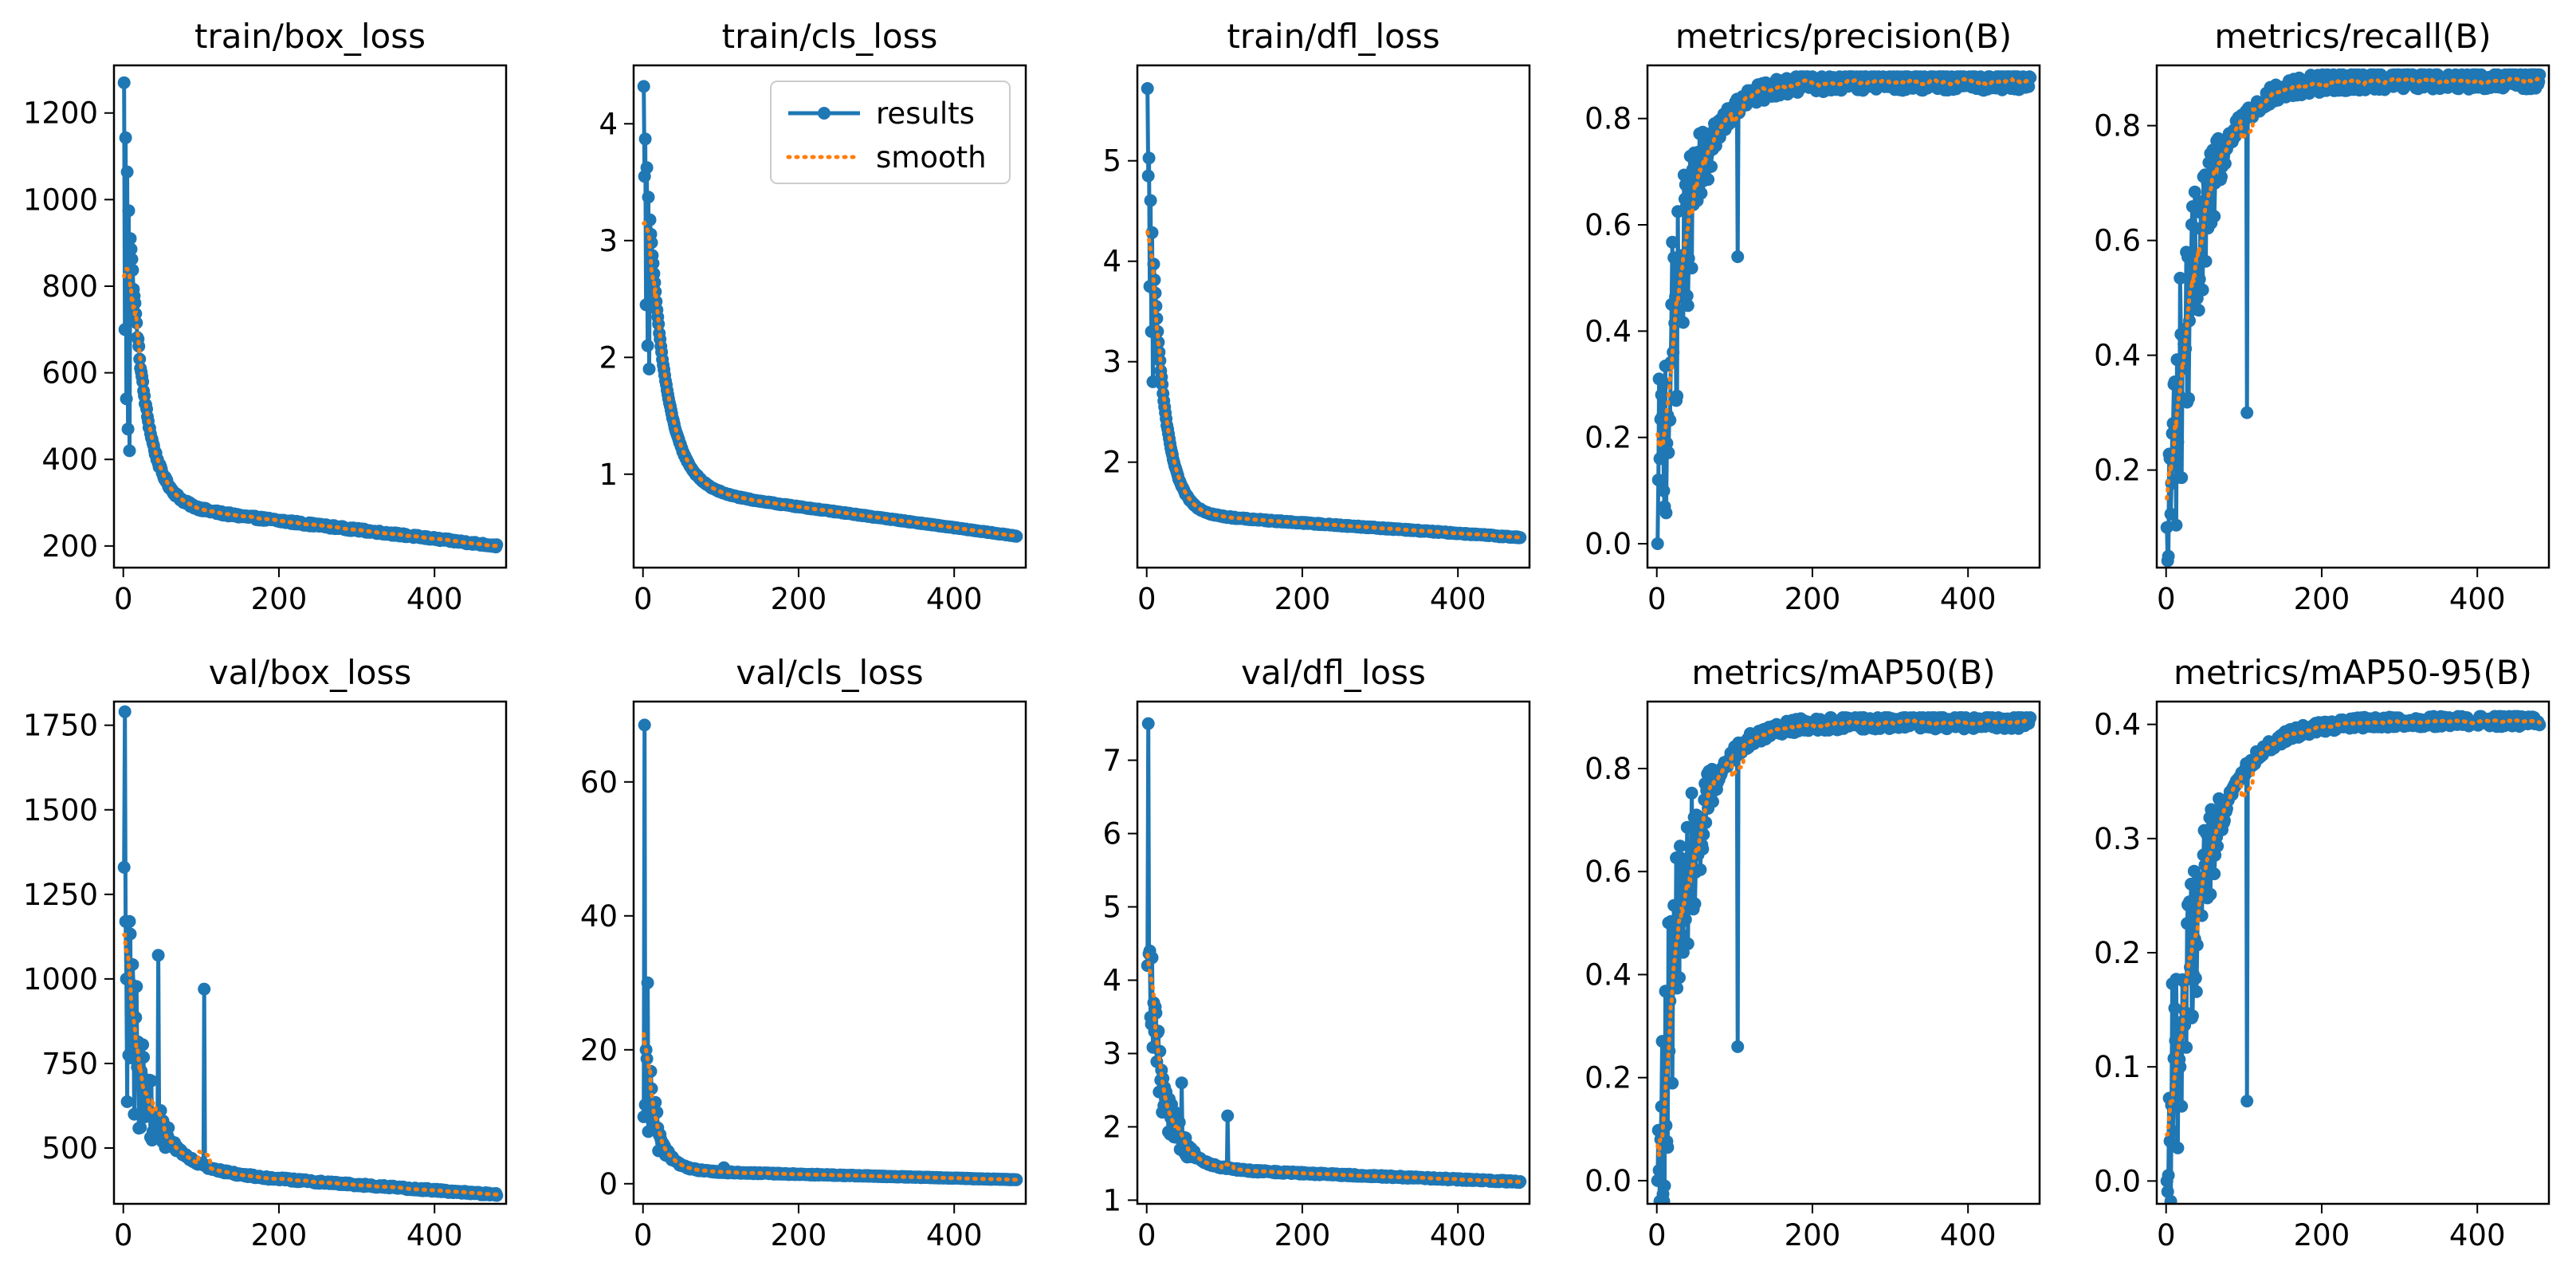 The image size is (2576, 1270). Describe the element at coordinates (1813, 599) in the screenshot. I see `x-tick-label: 200` at that location.